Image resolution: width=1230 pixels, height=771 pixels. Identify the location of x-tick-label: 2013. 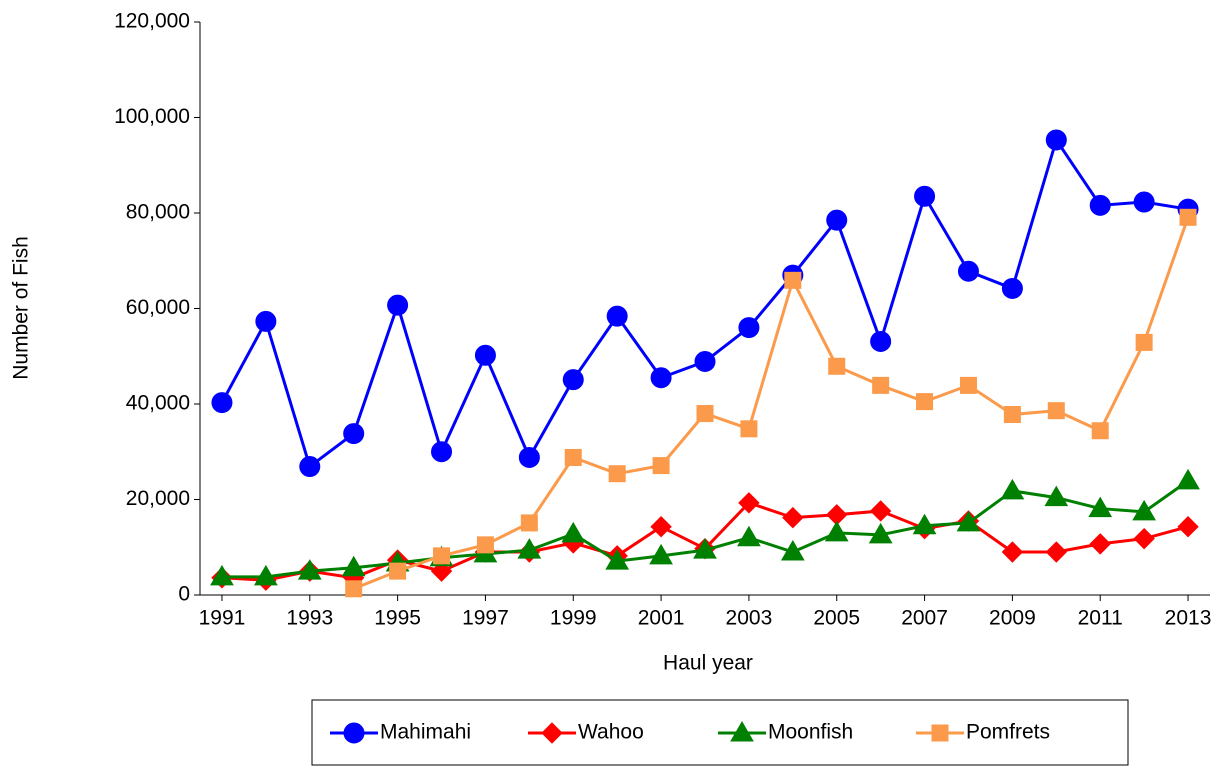
(1188, 618).